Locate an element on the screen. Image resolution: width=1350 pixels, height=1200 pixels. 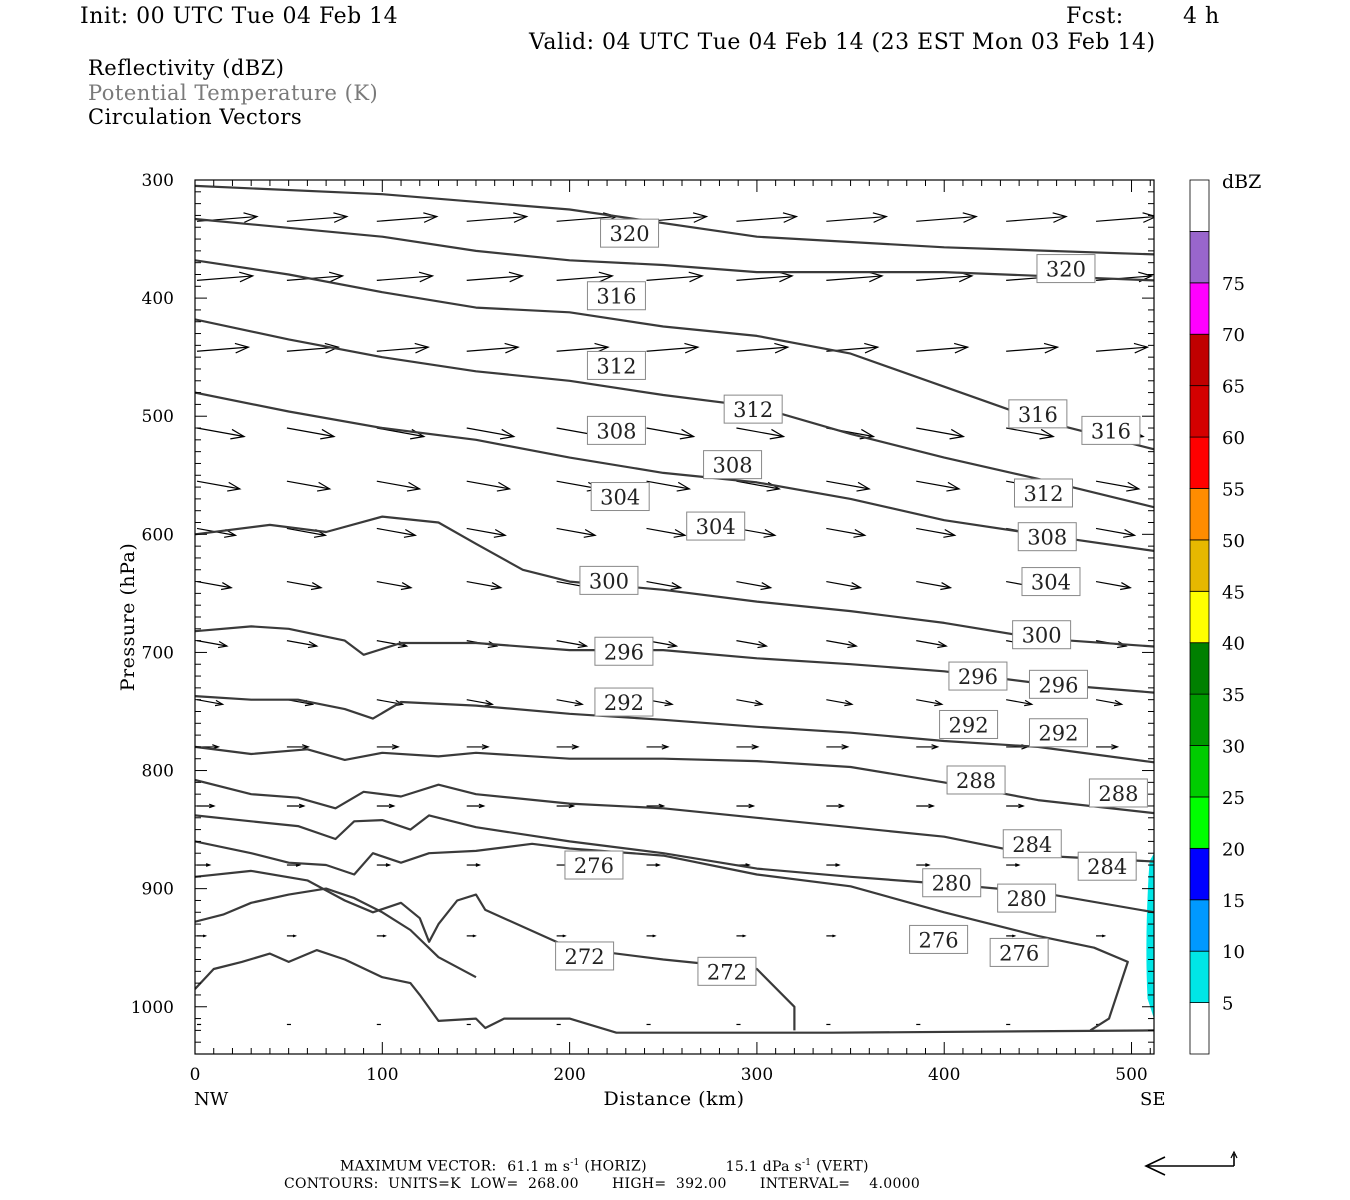
y-tick-label: 600 is located at coordinates (158, 535).